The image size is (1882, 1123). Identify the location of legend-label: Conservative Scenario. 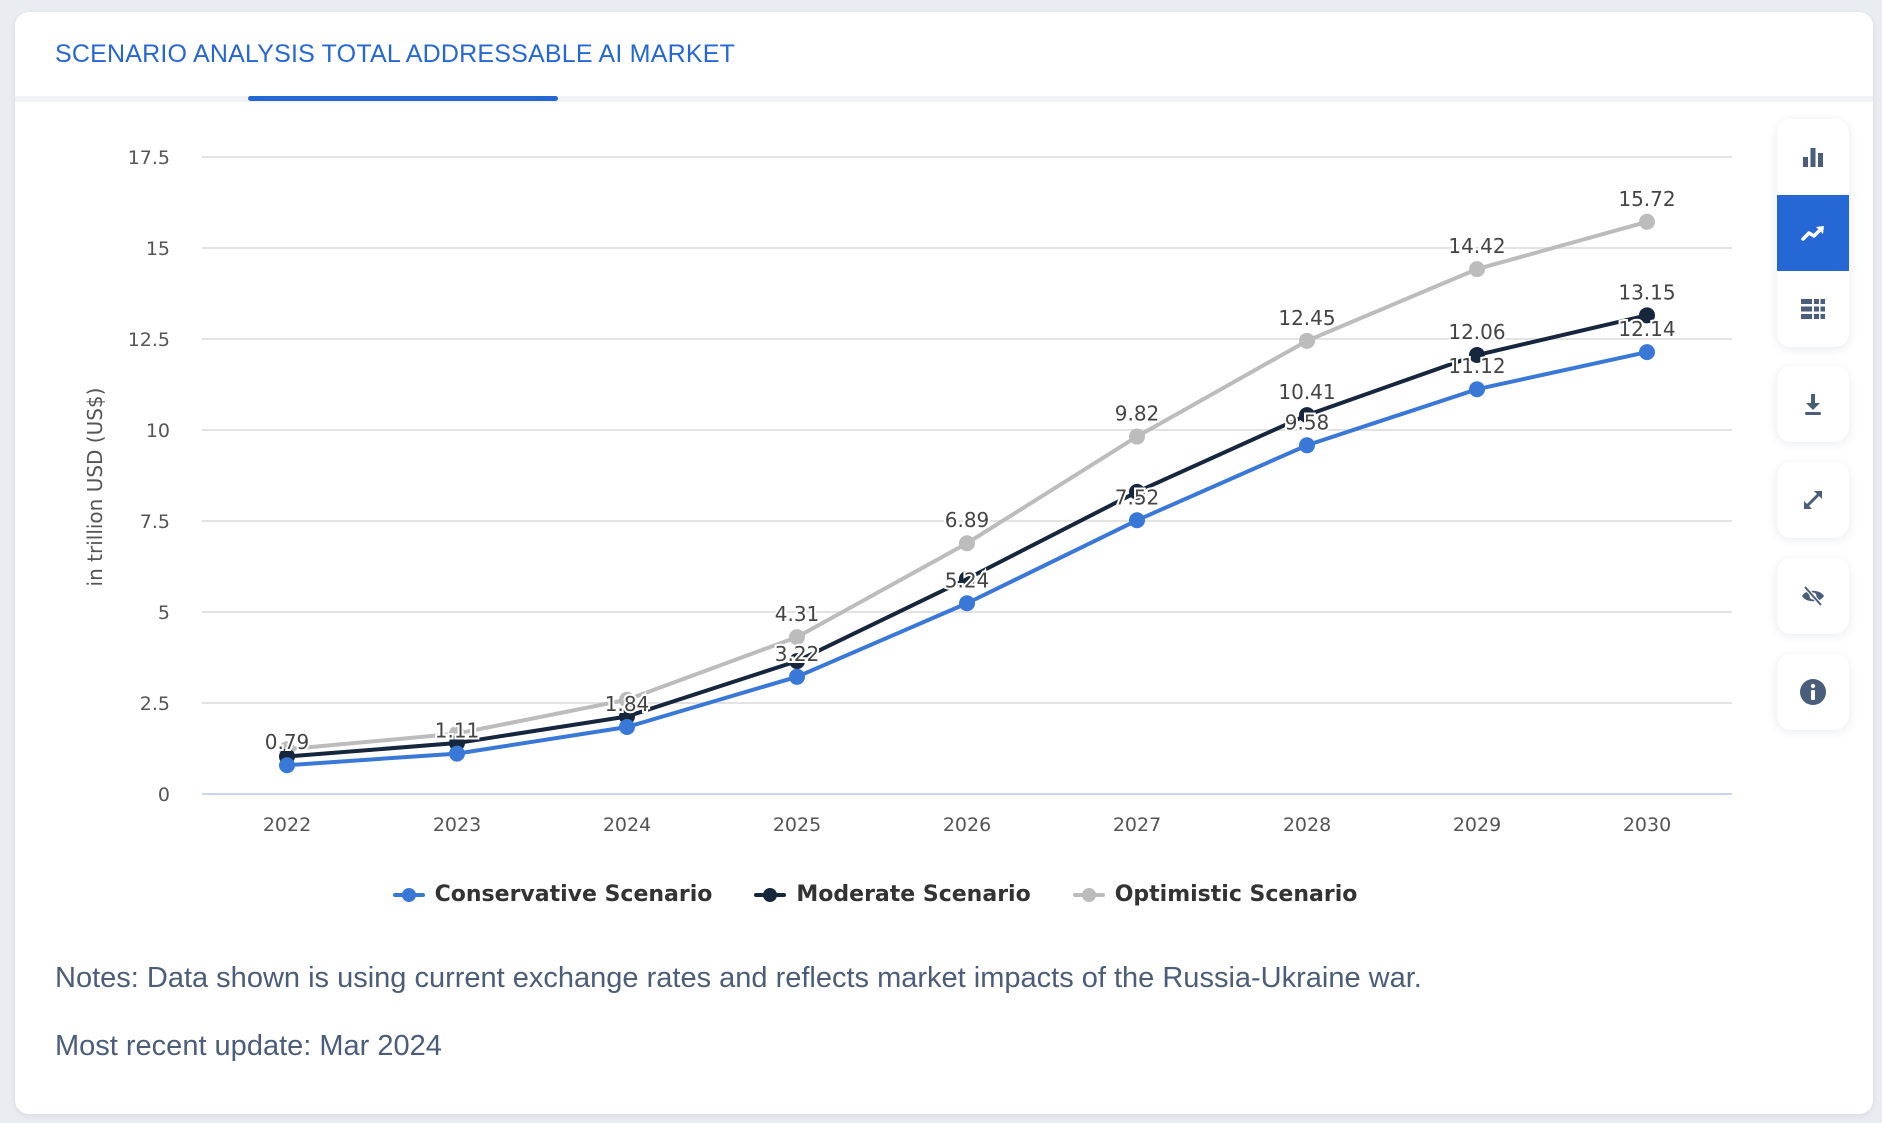
(573, 894).